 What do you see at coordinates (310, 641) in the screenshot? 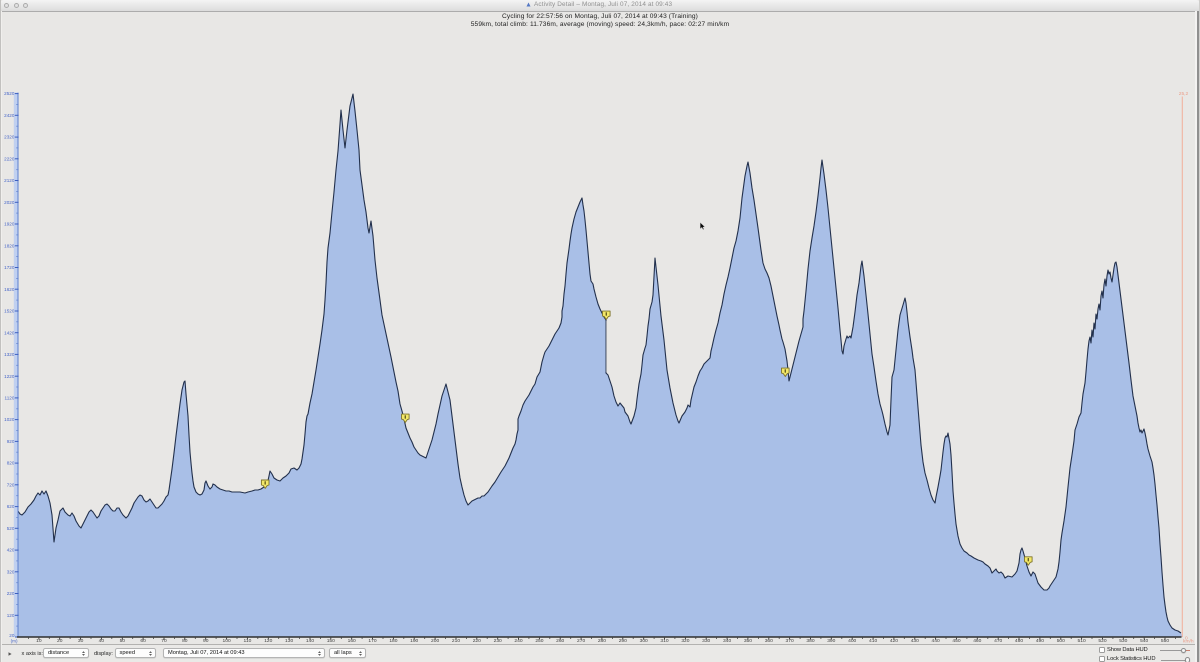
I see `svg-text: 140` at bounding box center [310, 641].